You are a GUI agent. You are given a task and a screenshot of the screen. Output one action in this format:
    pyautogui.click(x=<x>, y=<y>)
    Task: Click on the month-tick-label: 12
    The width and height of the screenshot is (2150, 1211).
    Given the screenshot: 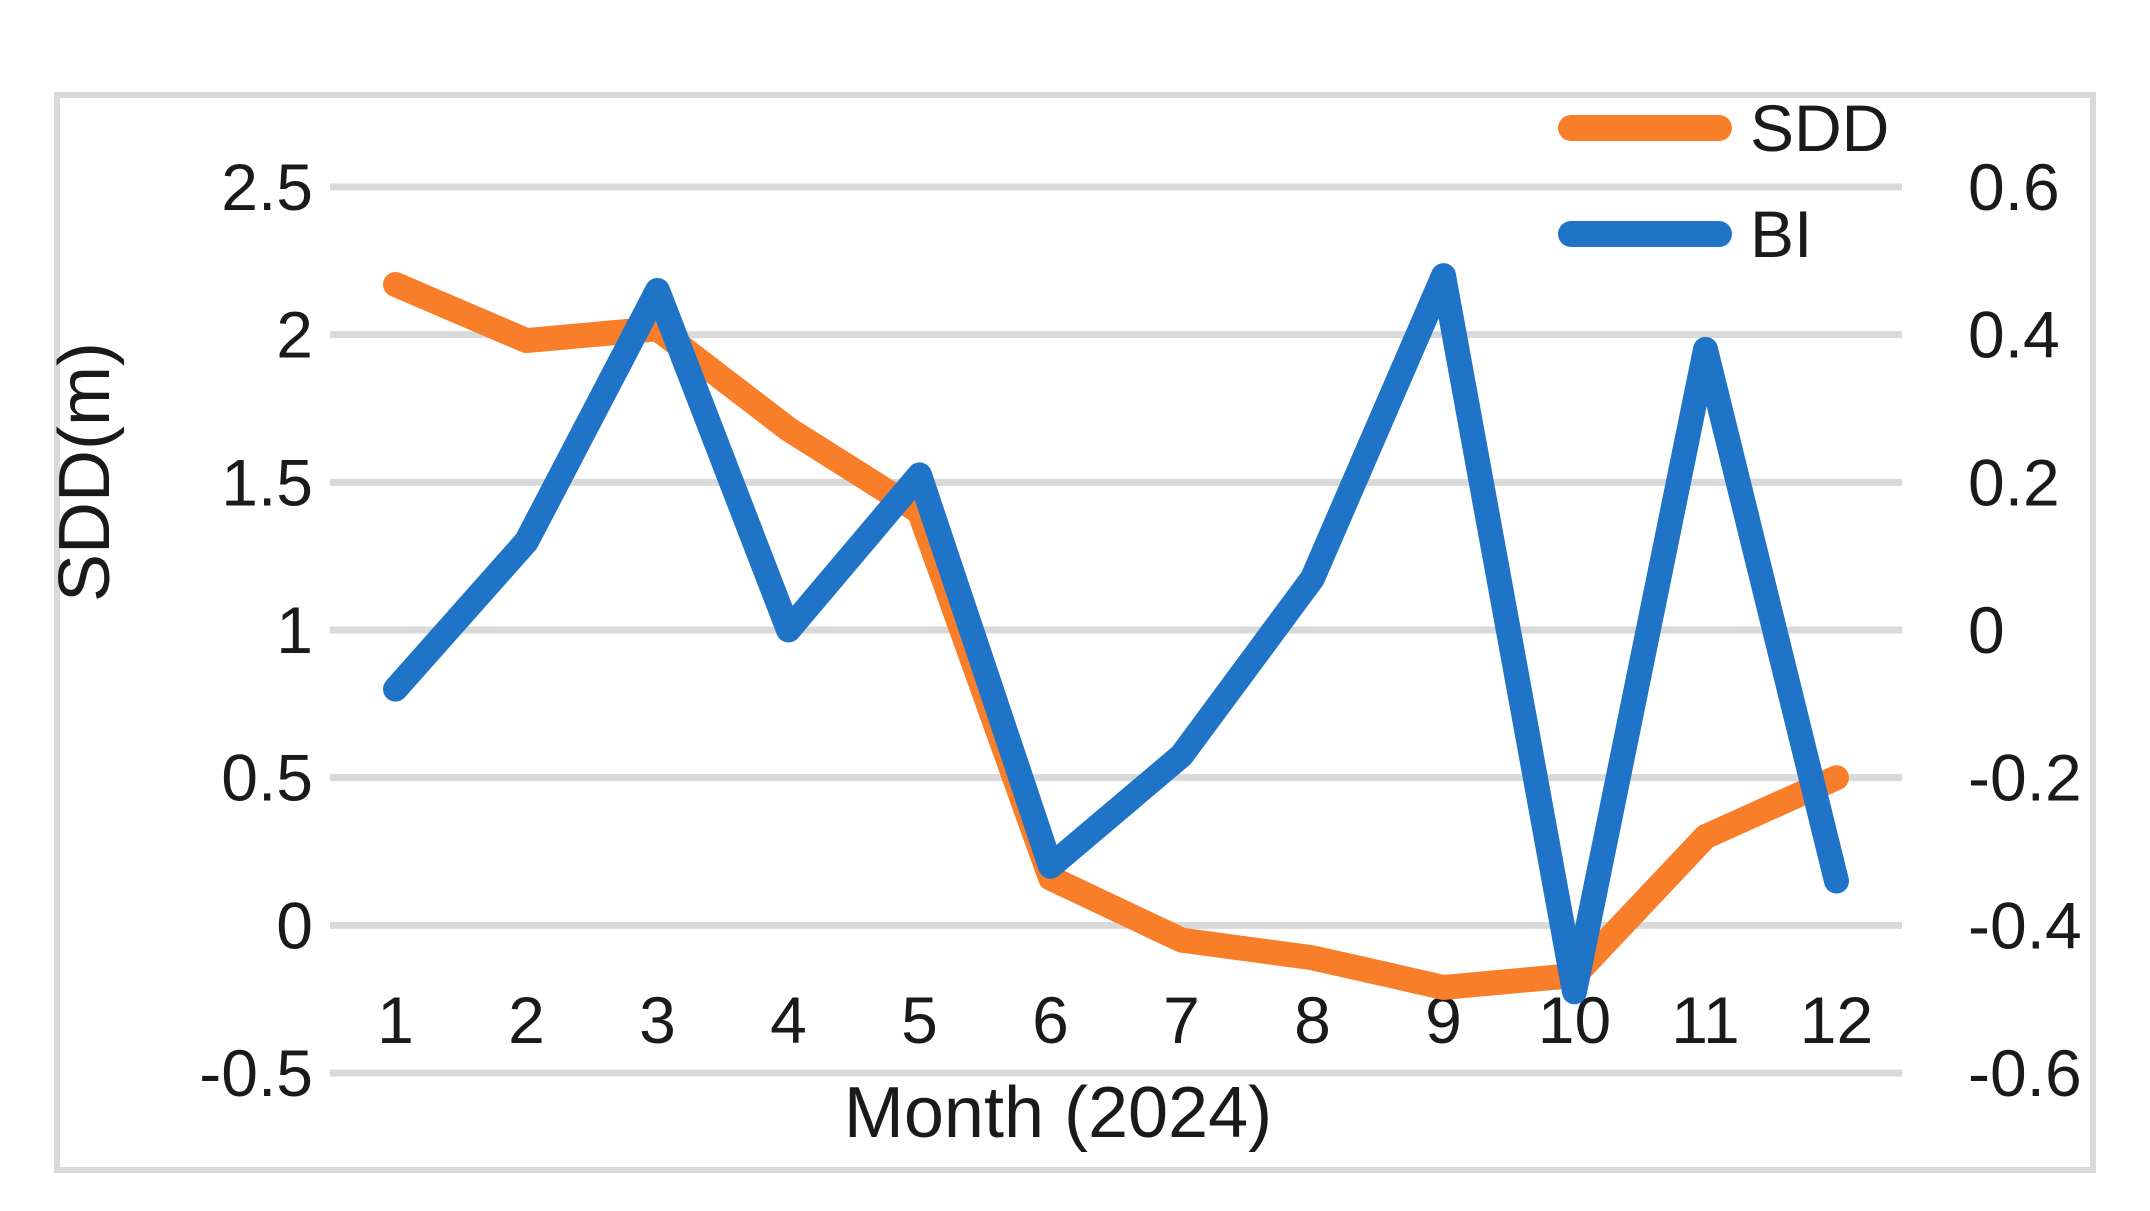 What is the action you would take?
    pyautogui.click(x=1836, y=1020)
    